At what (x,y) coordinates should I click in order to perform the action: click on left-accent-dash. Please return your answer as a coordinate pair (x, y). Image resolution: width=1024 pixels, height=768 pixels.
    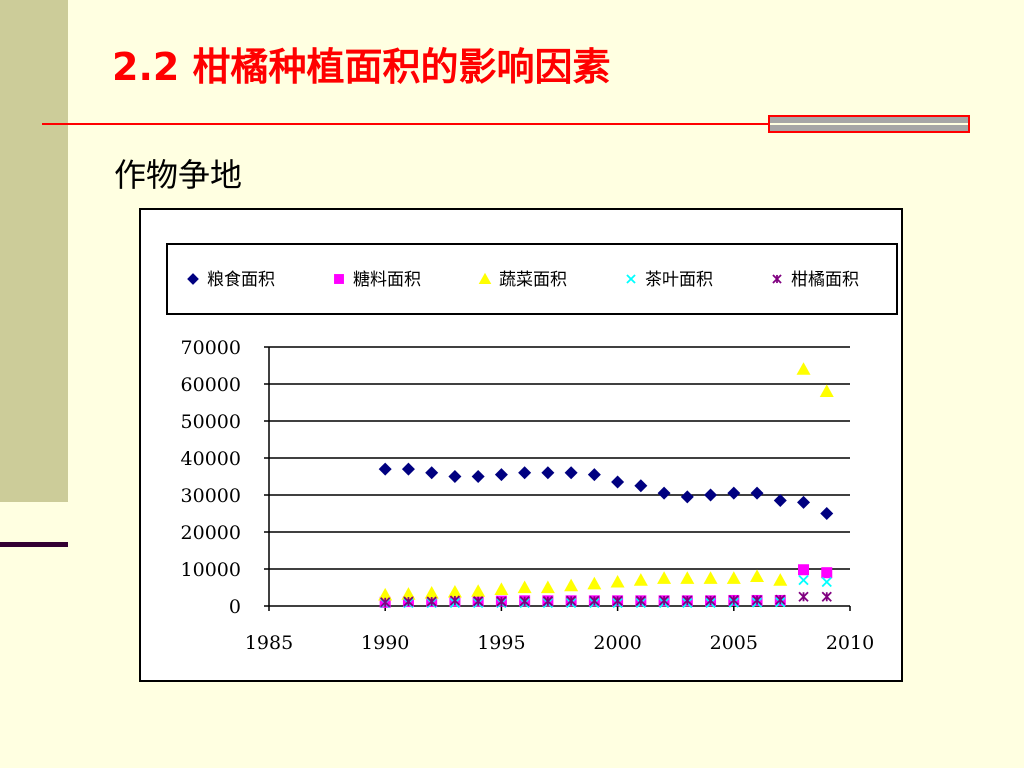
    Looking at the image, I should click on (34, 544).